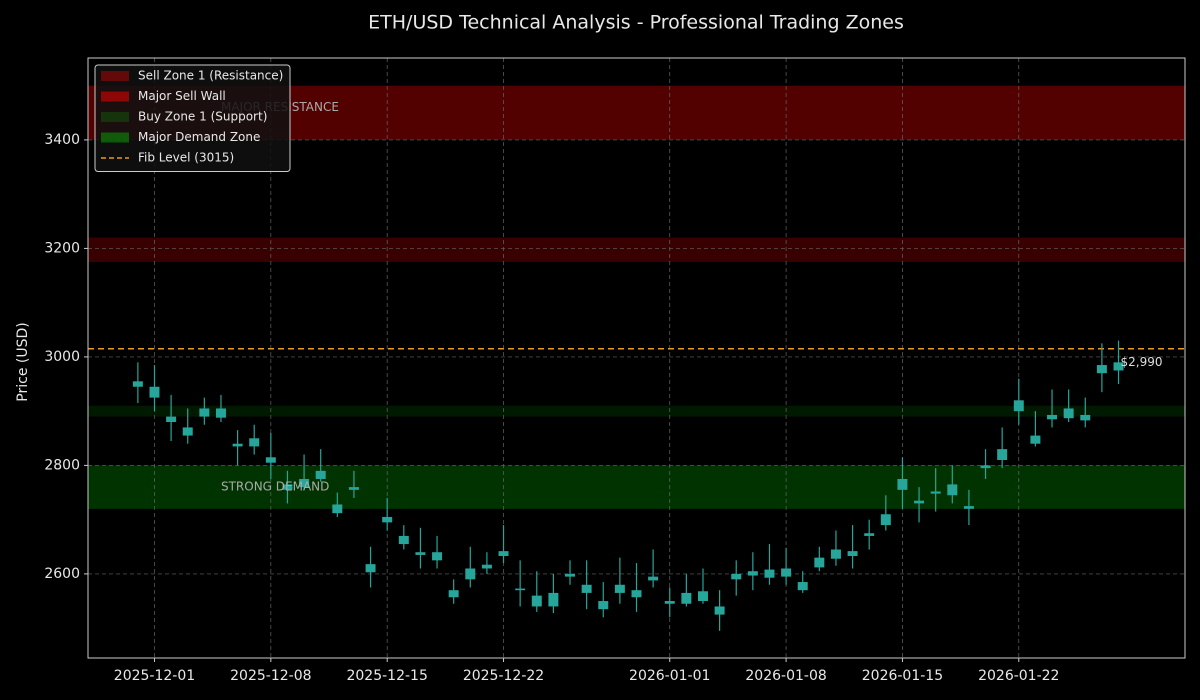  Describe the element at coordinates (386, 676) in the screenshot. I see `x-tick-label: 2025-12-15` at that location.